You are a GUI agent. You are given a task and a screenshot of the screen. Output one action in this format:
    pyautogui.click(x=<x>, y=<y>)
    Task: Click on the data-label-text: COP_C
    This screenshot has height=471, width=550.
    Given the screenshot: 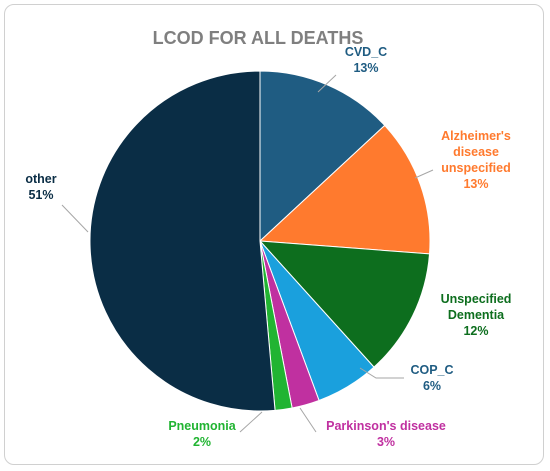 What is the action you would take?
    pyautogui.click(x=431, y=370)
    